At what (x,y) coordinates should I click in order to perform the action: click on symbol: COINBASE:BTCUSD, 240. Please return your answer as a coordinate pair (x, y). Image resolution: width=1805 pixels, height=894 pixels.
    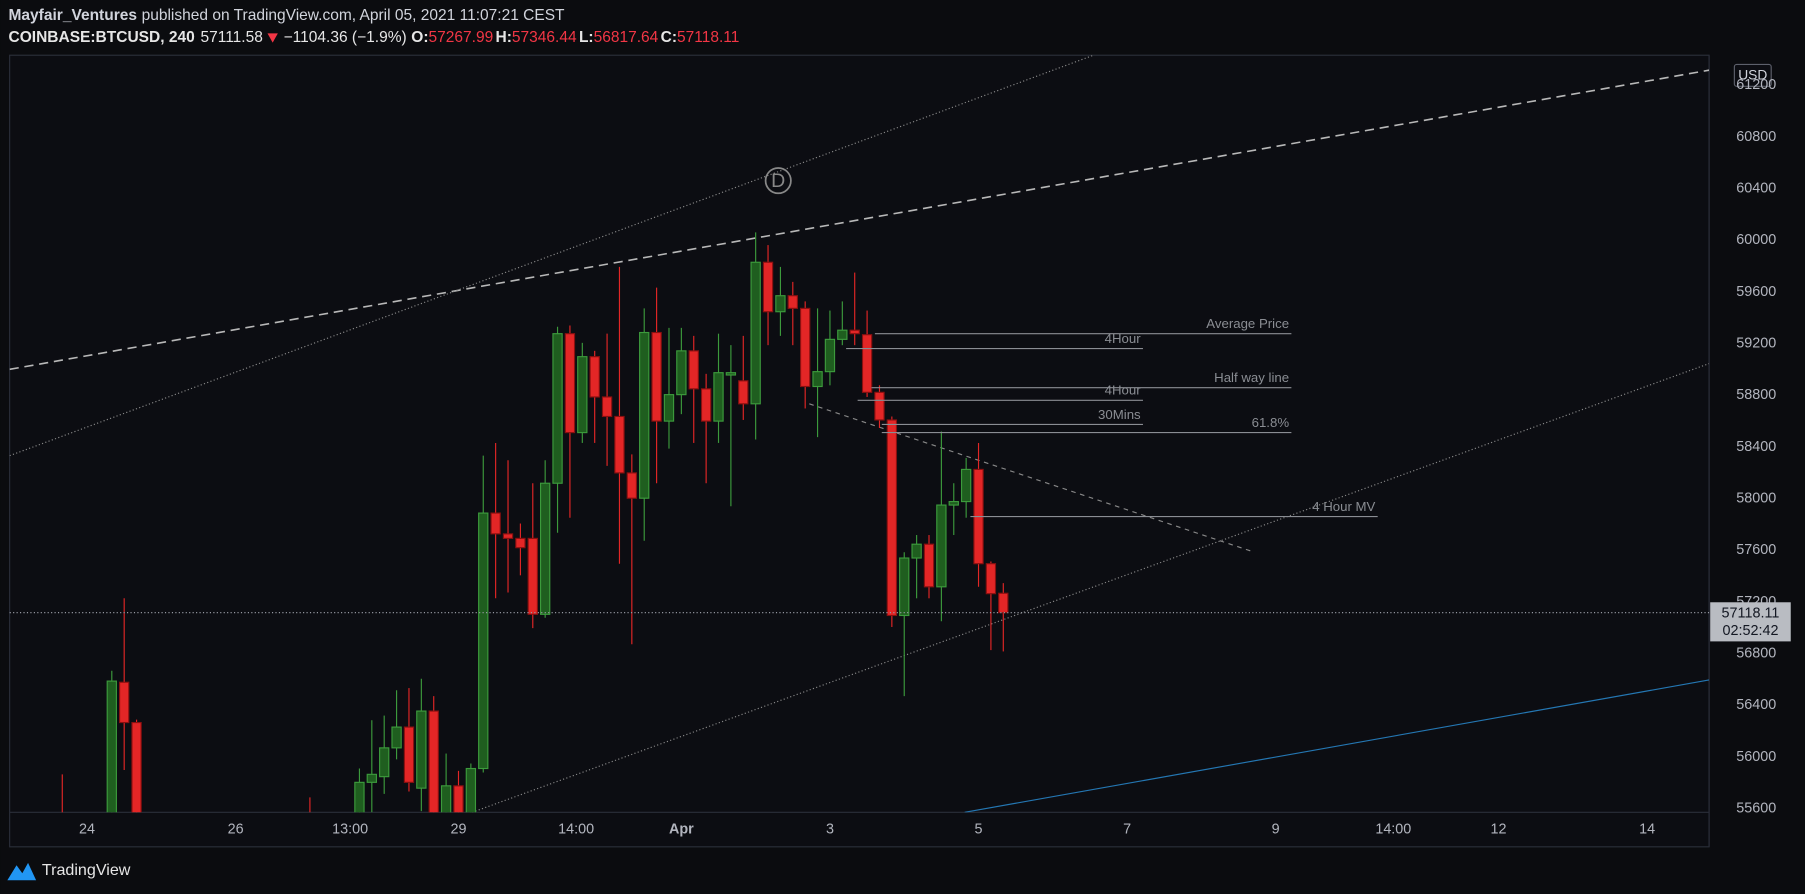
    Looking at the image, I should click on (102, 37).